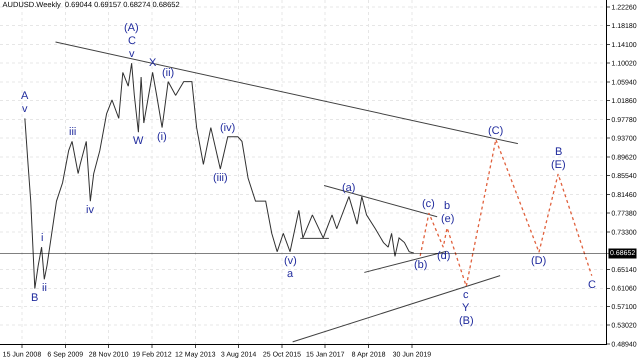 The height and width of the screenshot is (360, 640). Describe the element at coordinates (428, 204) in the screenshot. I see `annotation: (c)` at that location.